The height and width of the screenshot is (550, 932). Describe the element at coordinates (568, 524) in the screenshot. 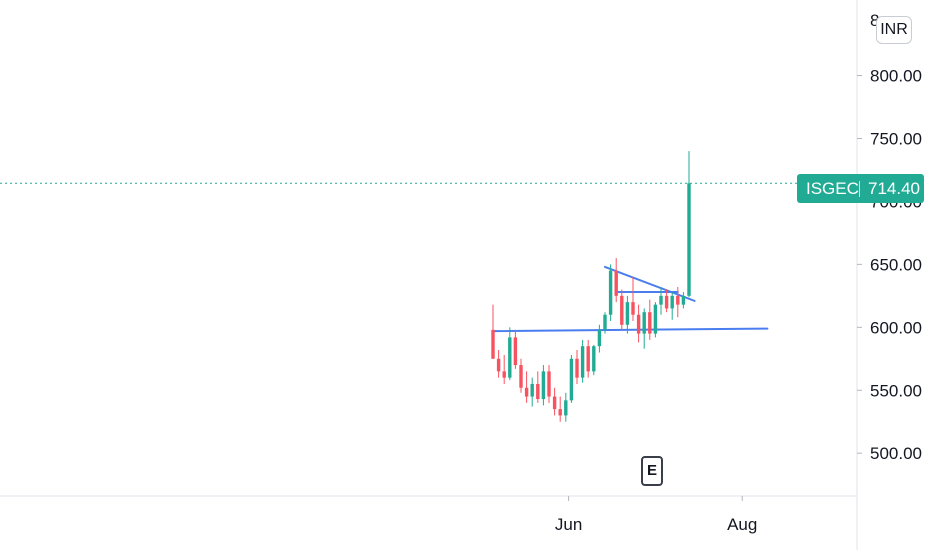

I see `x-tick-label: Jun` at that location.